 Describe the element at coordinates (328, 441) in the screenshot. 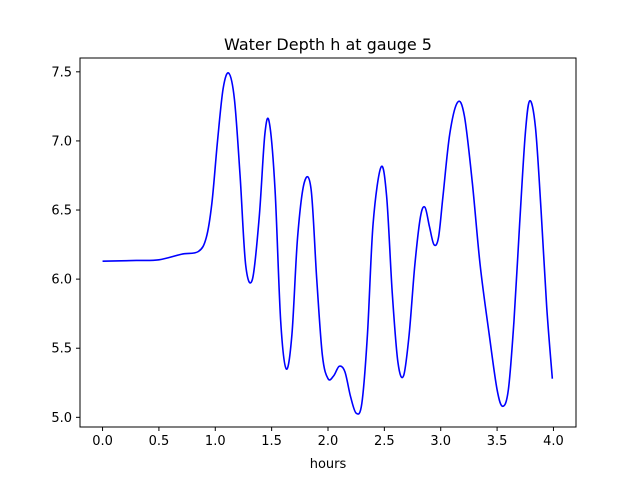

I see `x-tick-label: 2.0` at that location.